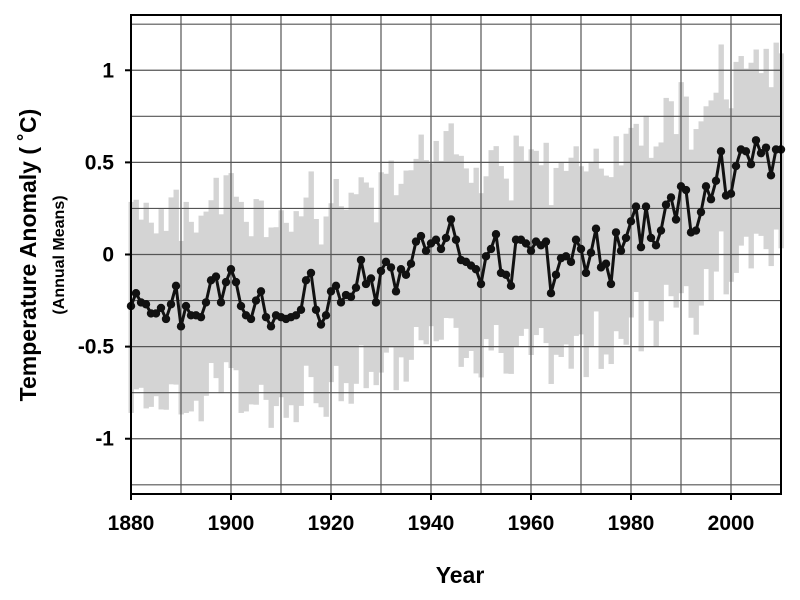  Describe the element at coordinates (131, 523) in the screenshot. I see `x-tick-label: 1880` at that location.